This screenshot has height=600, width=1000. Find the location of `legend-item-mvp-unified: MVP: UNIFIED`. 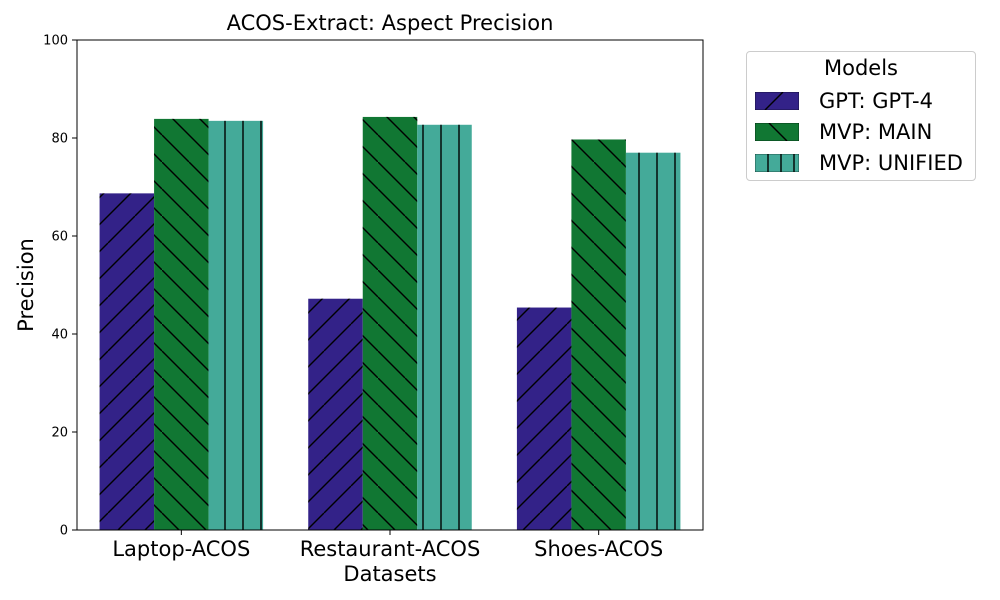

legend-item-mvp-unified: MVP: UNIFIED is located at coordinates (859, 163).